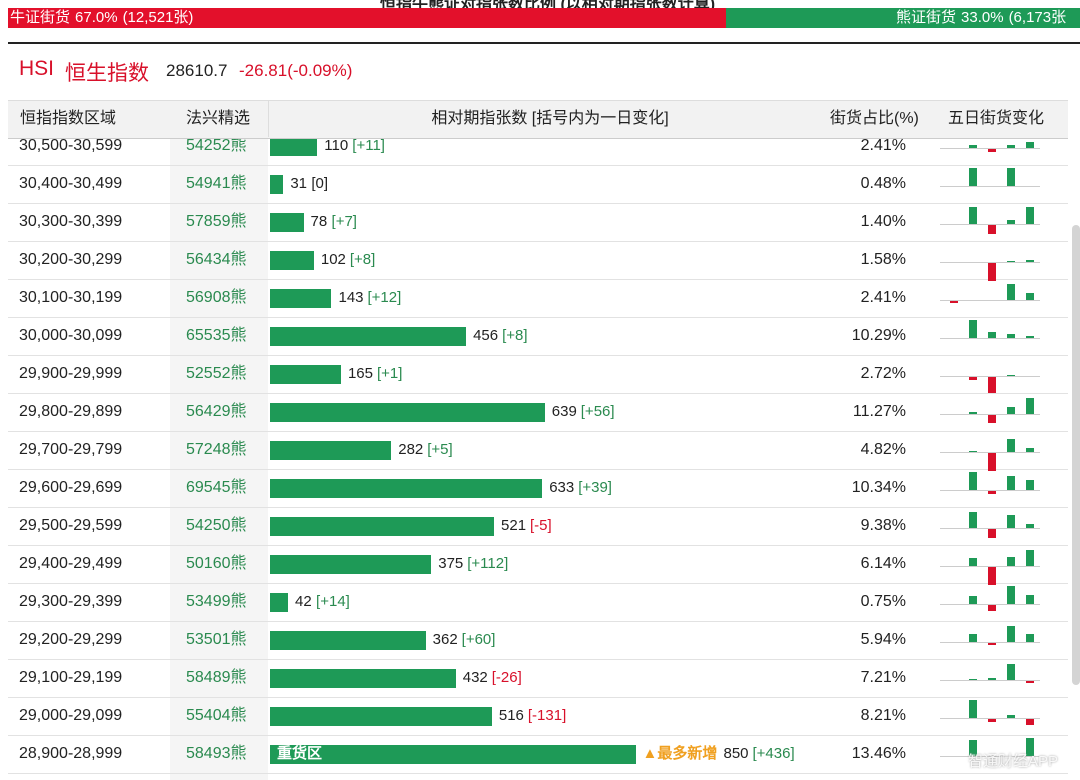 This screenshot has width=1080, height=780. Describe the element at coordinates (883, 449) in the screenshot. I see `share: 4.82%` at that location.